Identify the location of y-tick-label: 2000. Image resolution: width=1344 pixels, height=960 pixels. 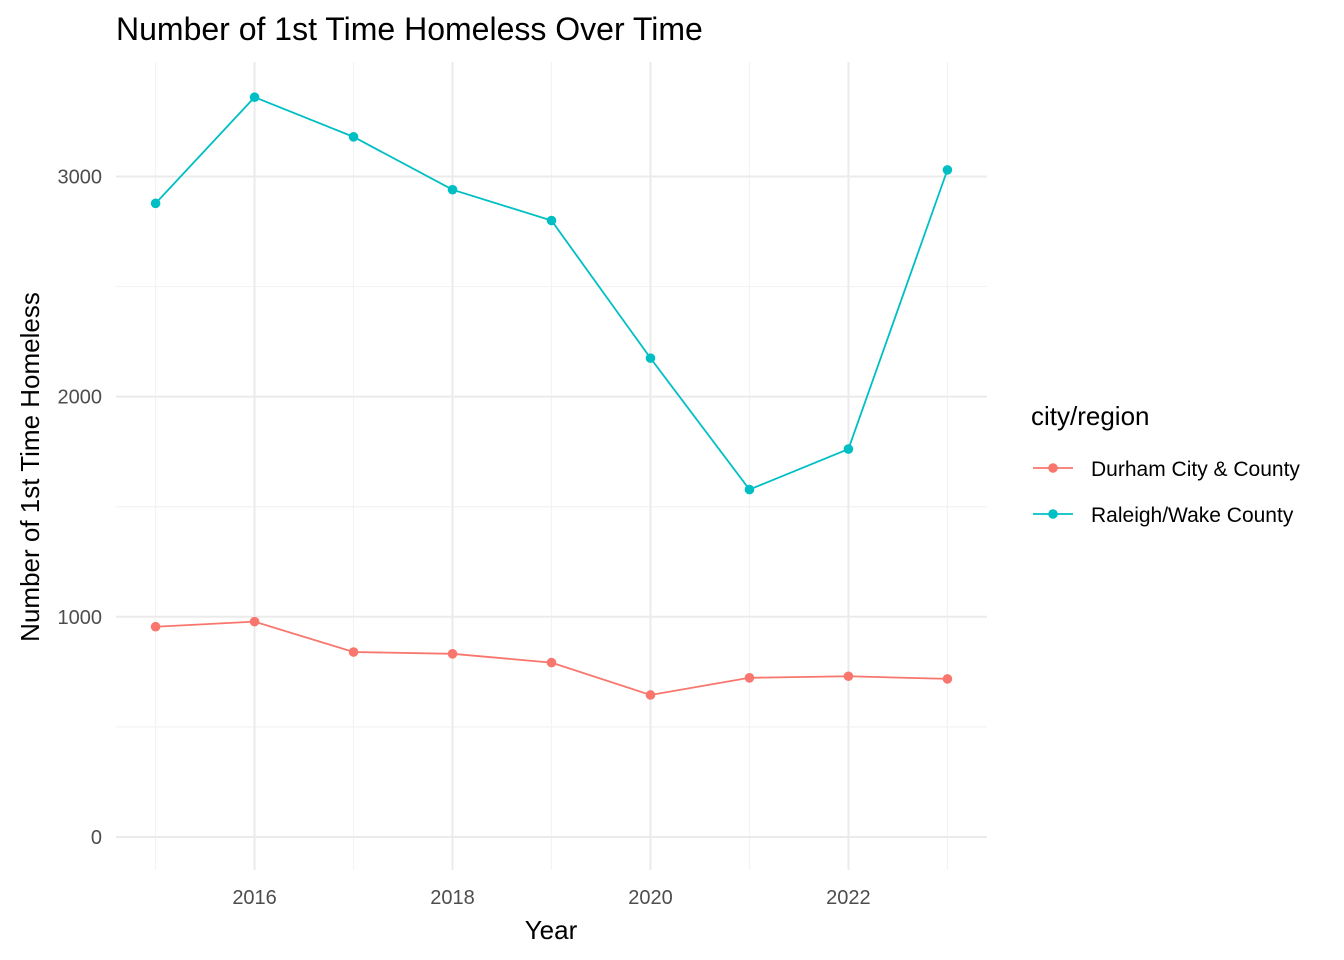
(80, 398).